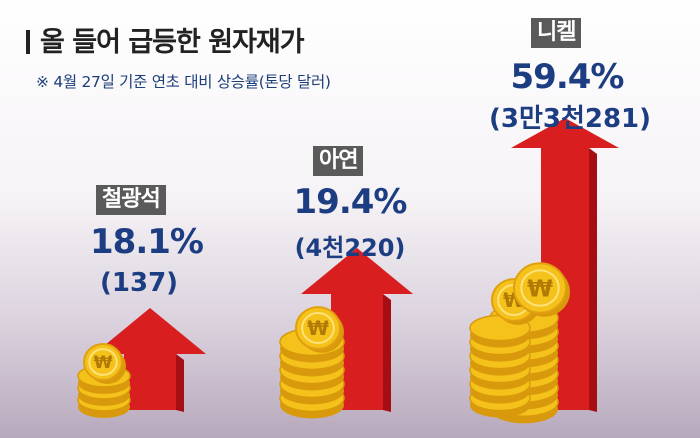 Image resolution: width=700 pixels, height=438 pixels. What do you see at coordinates (357, 329) in the screenshot?
I see `arrow-zinc` at bounding box center [357, 329].